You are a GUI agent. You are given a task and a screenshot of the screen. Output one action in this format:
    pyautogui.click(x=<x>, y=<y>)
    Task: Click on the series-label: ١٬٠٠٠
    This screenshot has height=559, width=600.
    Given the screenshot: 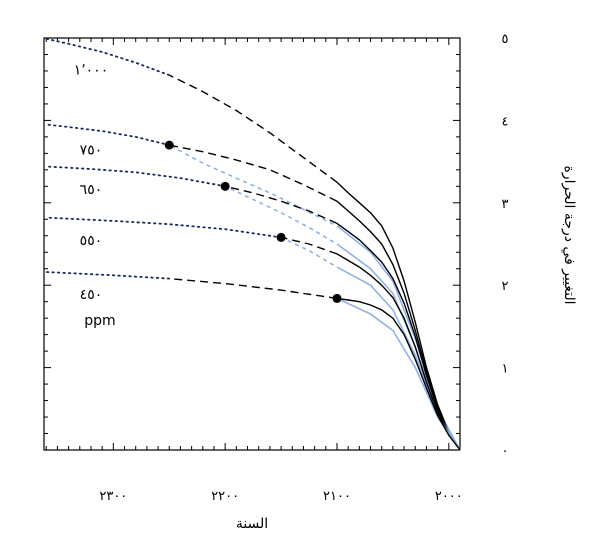 What is the action you would take?
    pyautogui.click(x=91, y=70)
    